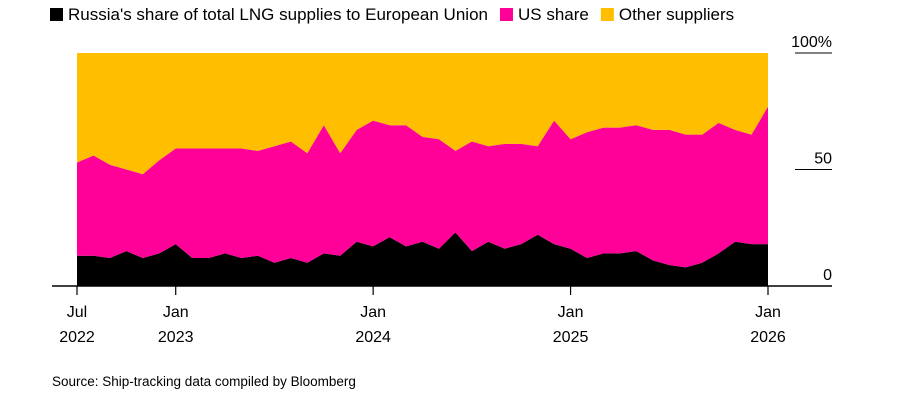 Image resolution: width=900 pixels, height=414 pixels. Describe the element at coordinates (373, 312) in the screenshot. I see `x-tick-label-2: Jan` at that location.